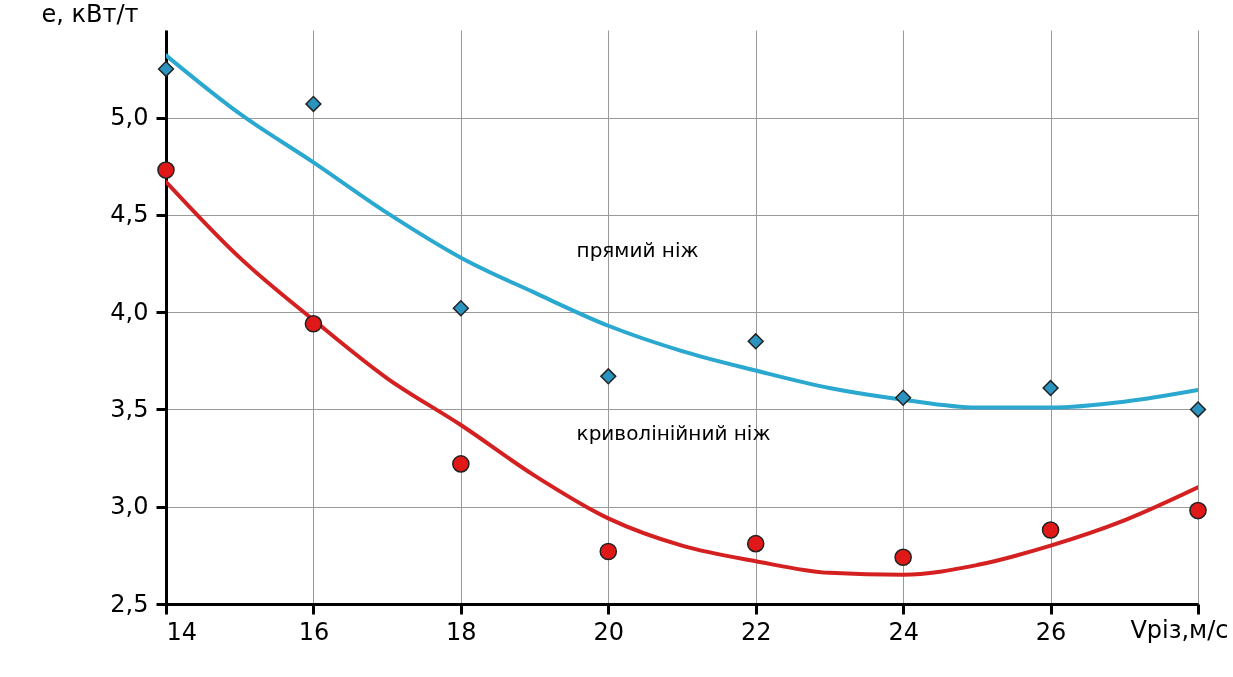 The image size is (1233, 677). I want to click on y-tick-label: 3,5, so click(129, 408).